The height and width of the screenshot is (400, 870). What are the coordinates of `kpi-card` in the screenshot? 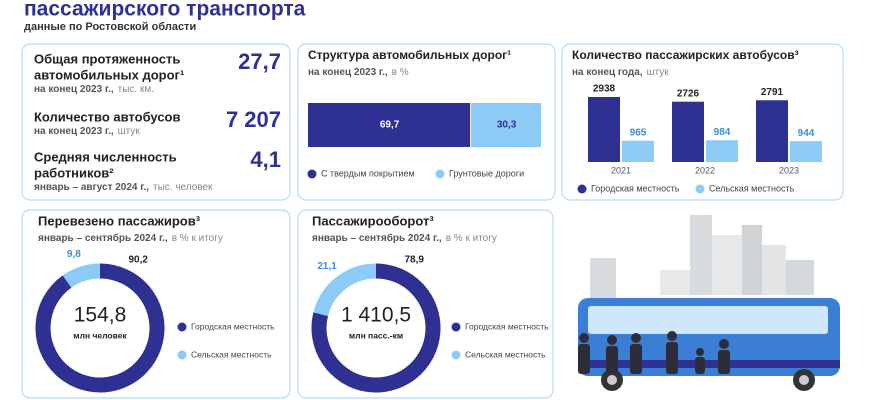 It's located at (156, 122).